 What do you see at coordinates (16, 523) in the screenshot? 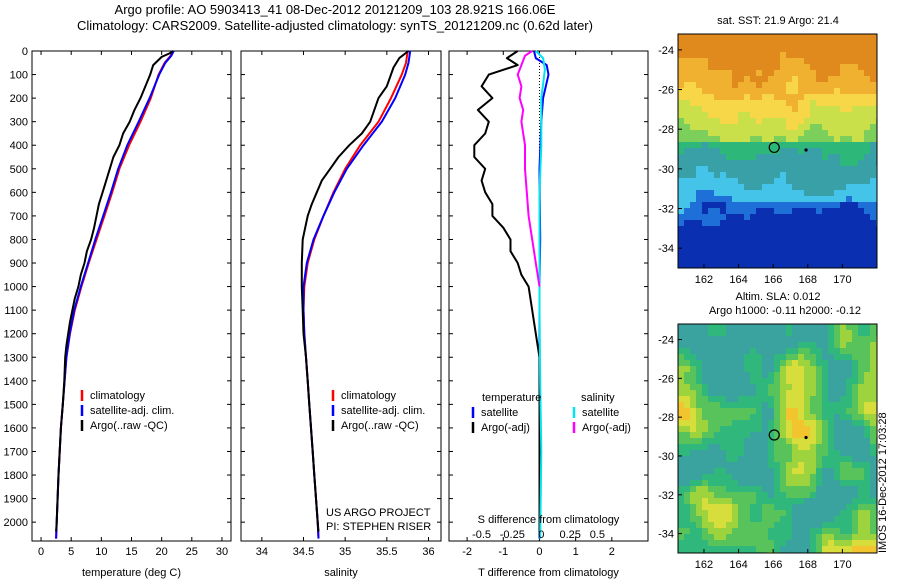
I see `y-tick-label: 2000` at bounding box center [16, 523].